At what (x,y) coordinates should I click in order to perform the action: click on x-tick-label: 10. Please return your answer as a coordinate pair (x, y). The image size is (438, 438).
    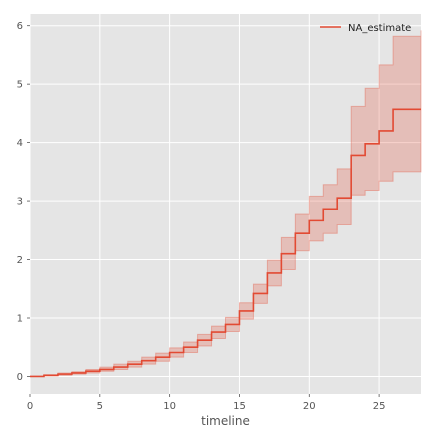
    Looking at the image, I should click on (169, 406).